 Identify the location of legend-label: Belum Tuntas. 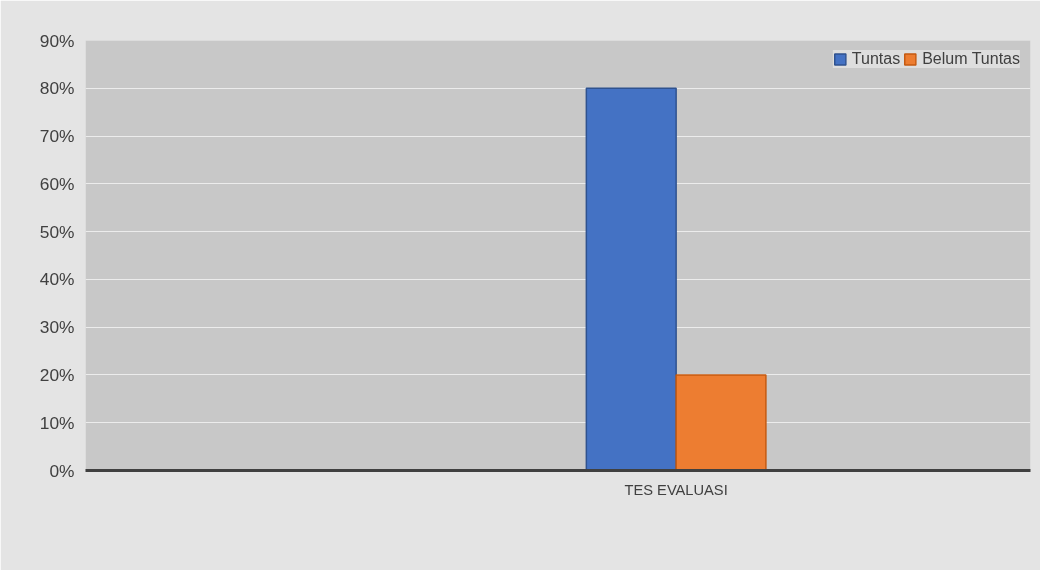
(971, 59).